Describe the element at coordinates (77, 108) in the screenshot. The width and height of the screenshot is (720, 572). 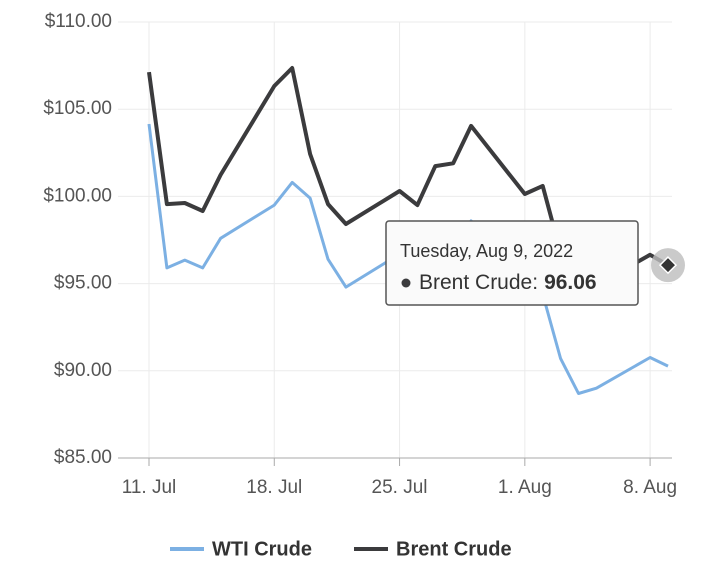
I see `y-tick-label: $105.00` at that location.